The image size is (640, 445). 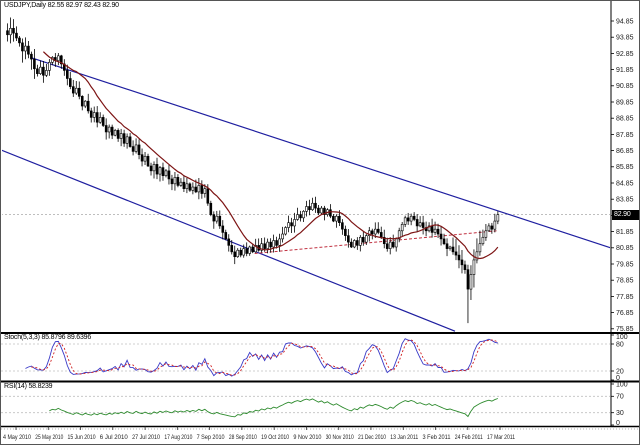 I want to click on svg-text: 15 Jun 2010, so click(x=82, y=438).